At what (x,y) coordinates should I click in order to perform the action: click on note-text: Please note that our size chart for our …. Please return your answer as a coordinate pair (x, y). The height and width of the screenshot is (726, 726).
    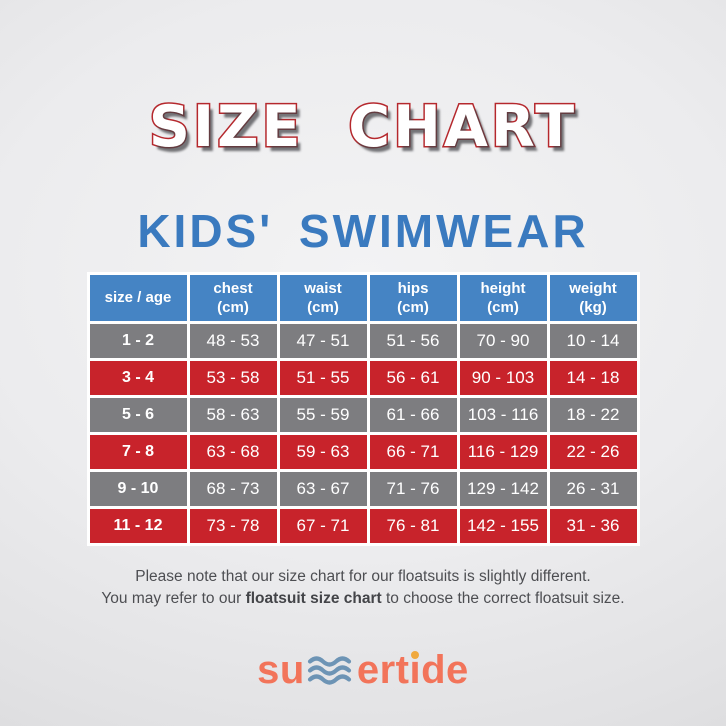
    Looking at the image, I should click on (363, 588).